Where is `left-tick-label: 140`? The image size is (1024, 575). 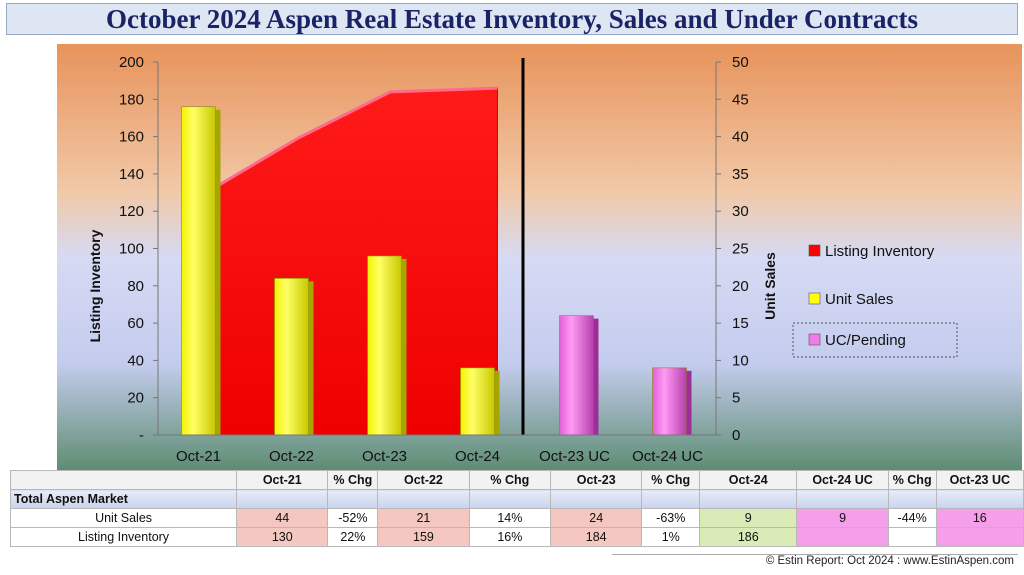 left-tick-label: 140 is located at coordinates (131, 174).